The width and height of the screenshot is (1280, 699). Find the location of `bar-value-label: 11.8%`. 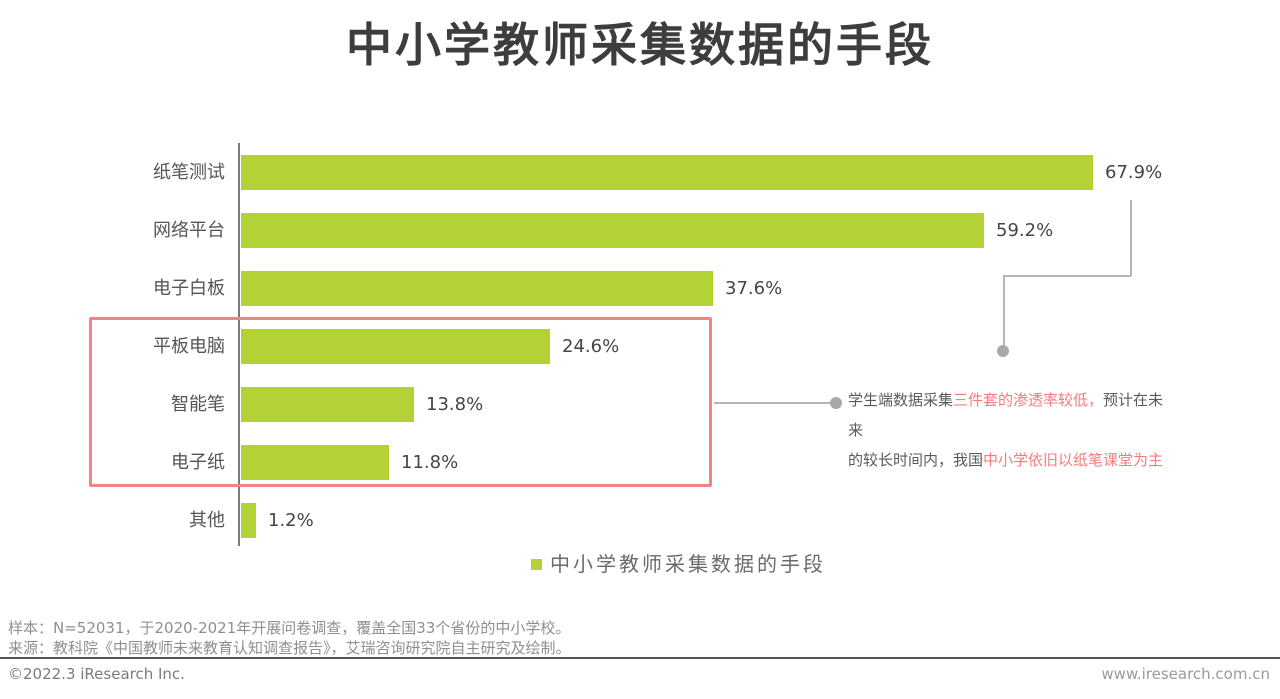

bar-value-label: 11.8% is located at coordinates (430, 462).